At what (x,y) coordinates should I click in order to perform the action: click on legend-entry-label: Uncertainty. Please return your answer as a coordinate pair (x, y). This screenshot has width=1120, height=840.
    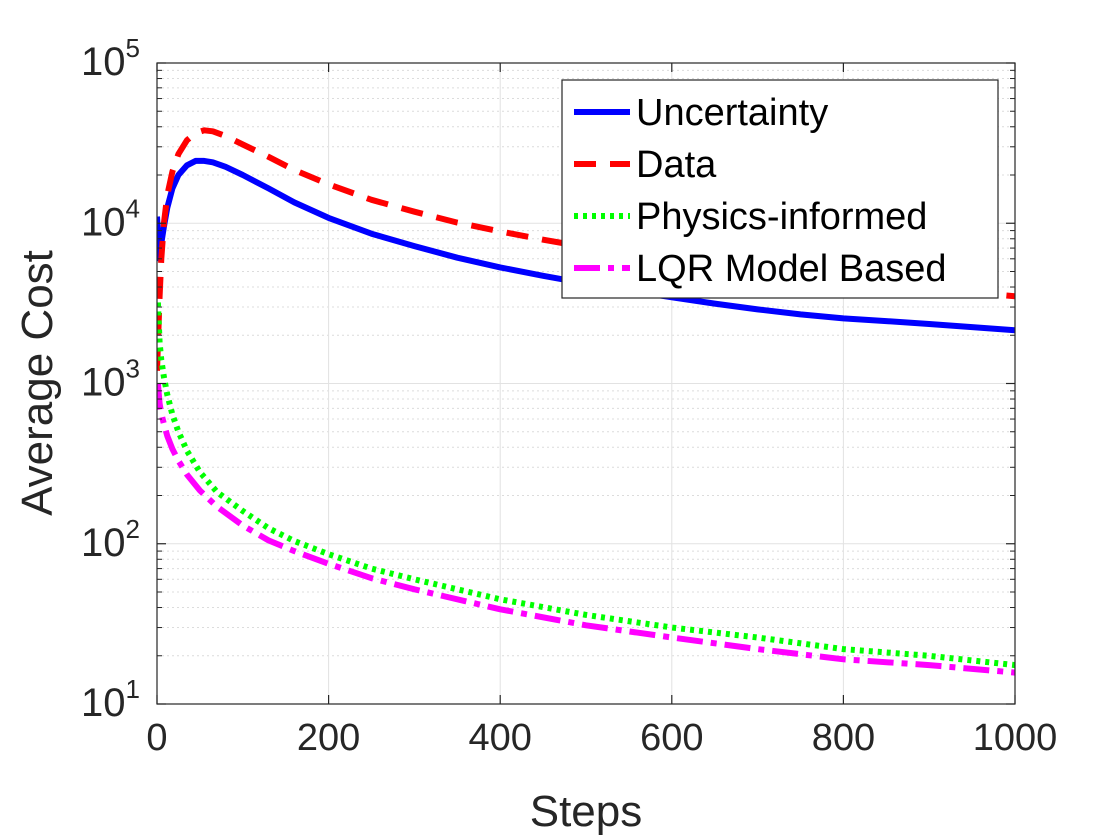
    Looking at the image, I should click on (732, 113).